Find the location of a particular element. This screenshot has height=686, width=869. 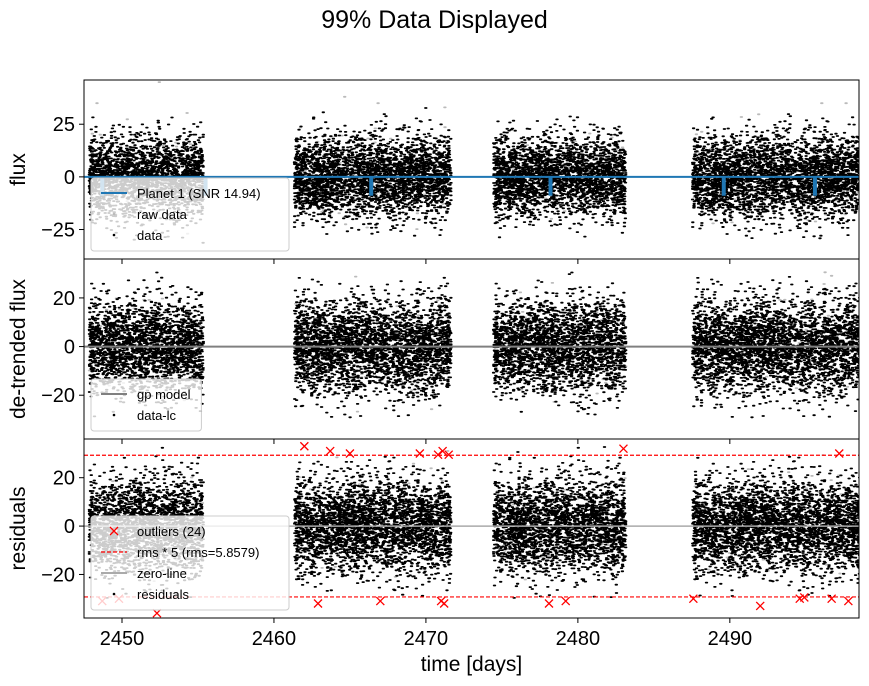

legend-handle-x is located at coordinates (114, 531).